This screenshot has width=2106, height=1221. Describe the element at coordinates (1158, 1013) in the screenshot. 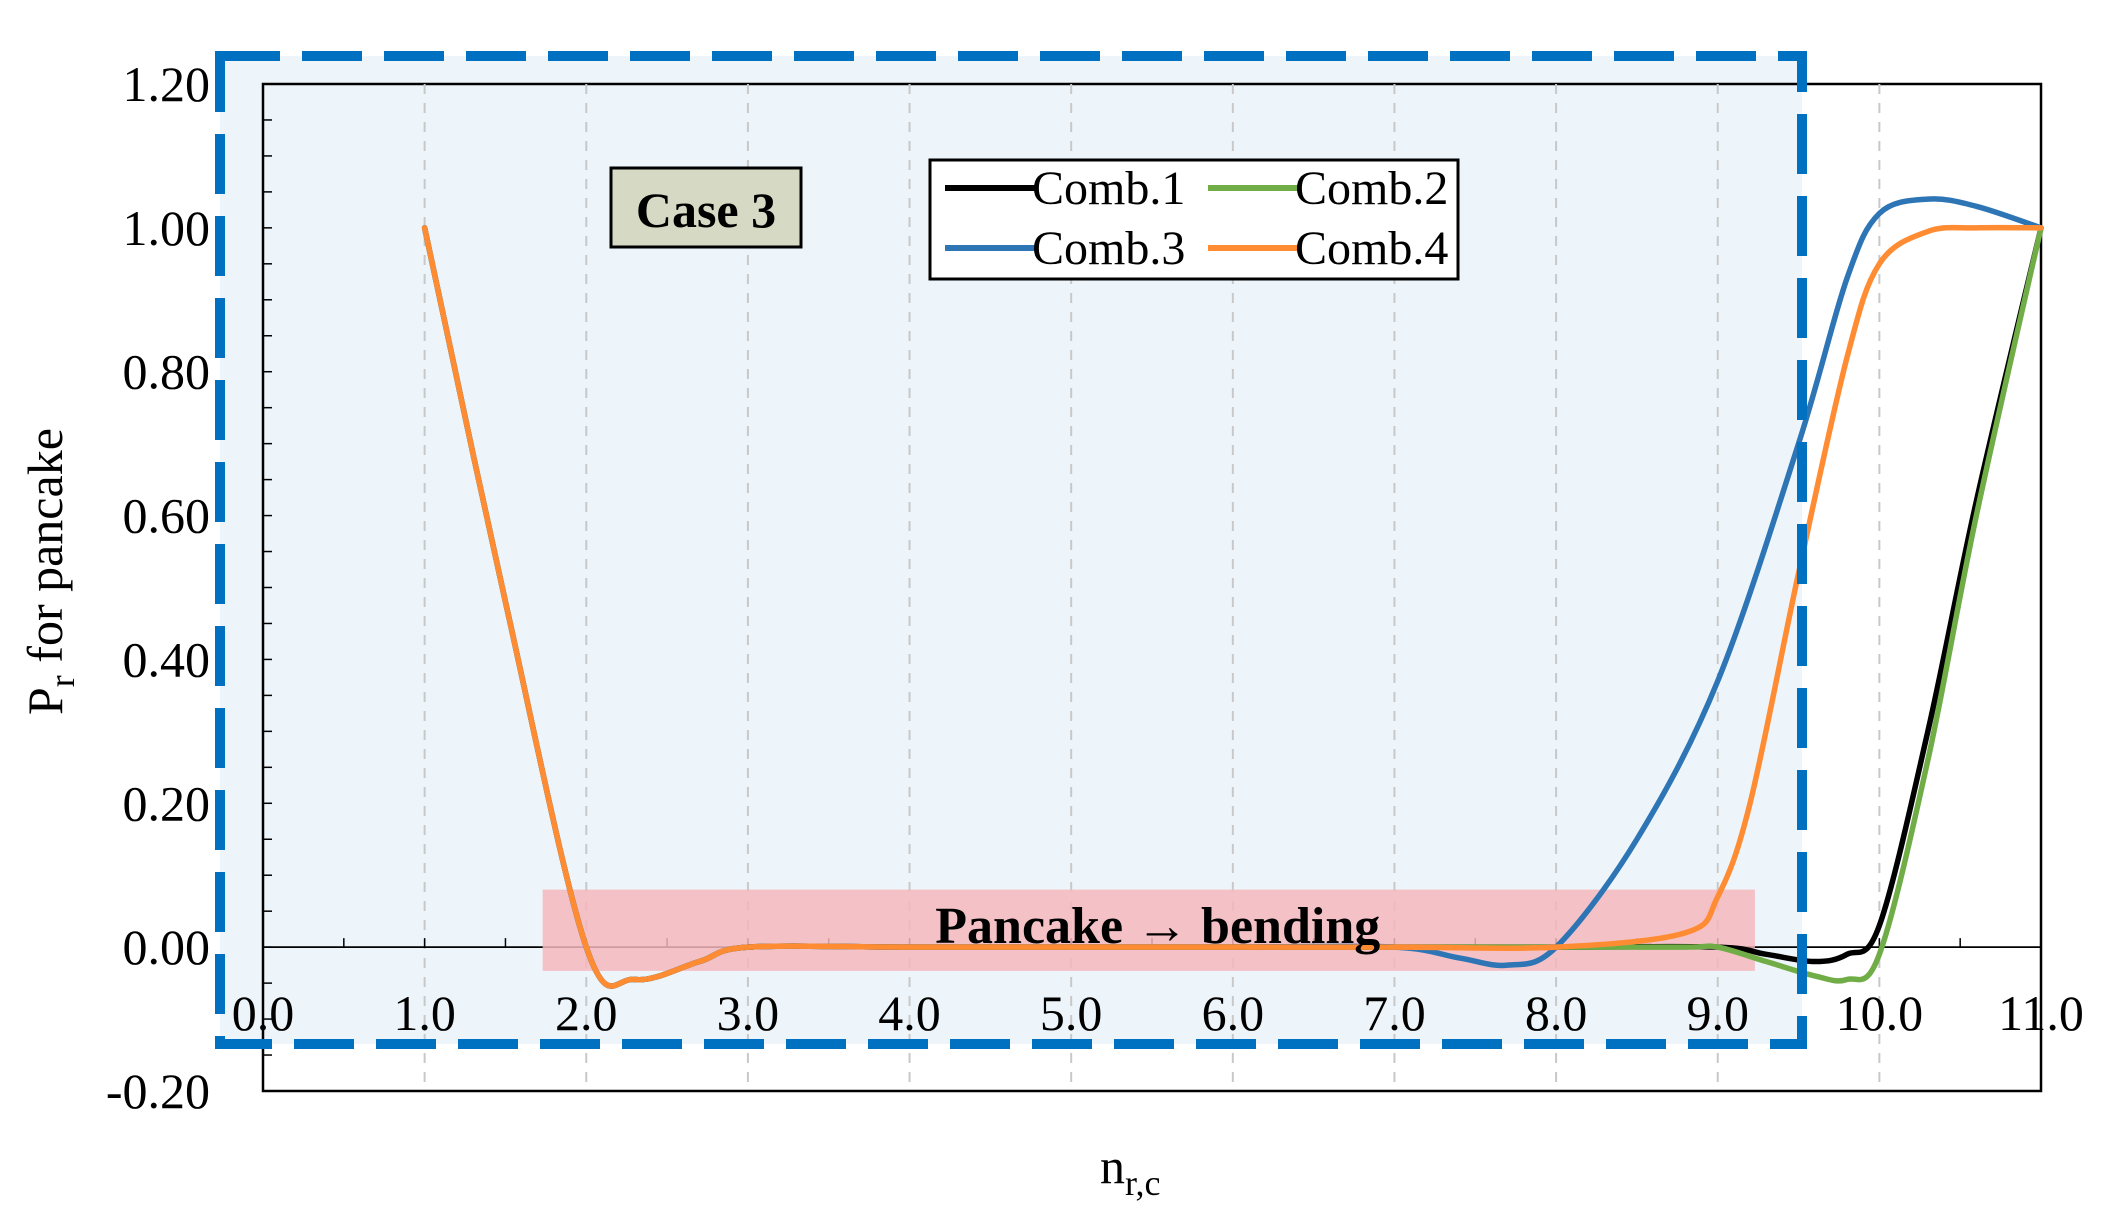

I see `x-tick-labels: 0.0 1.0 2.0 3.0 4.0 5.0 6.0 7.0 8.0 9.0 10.0 11.0` at that location.